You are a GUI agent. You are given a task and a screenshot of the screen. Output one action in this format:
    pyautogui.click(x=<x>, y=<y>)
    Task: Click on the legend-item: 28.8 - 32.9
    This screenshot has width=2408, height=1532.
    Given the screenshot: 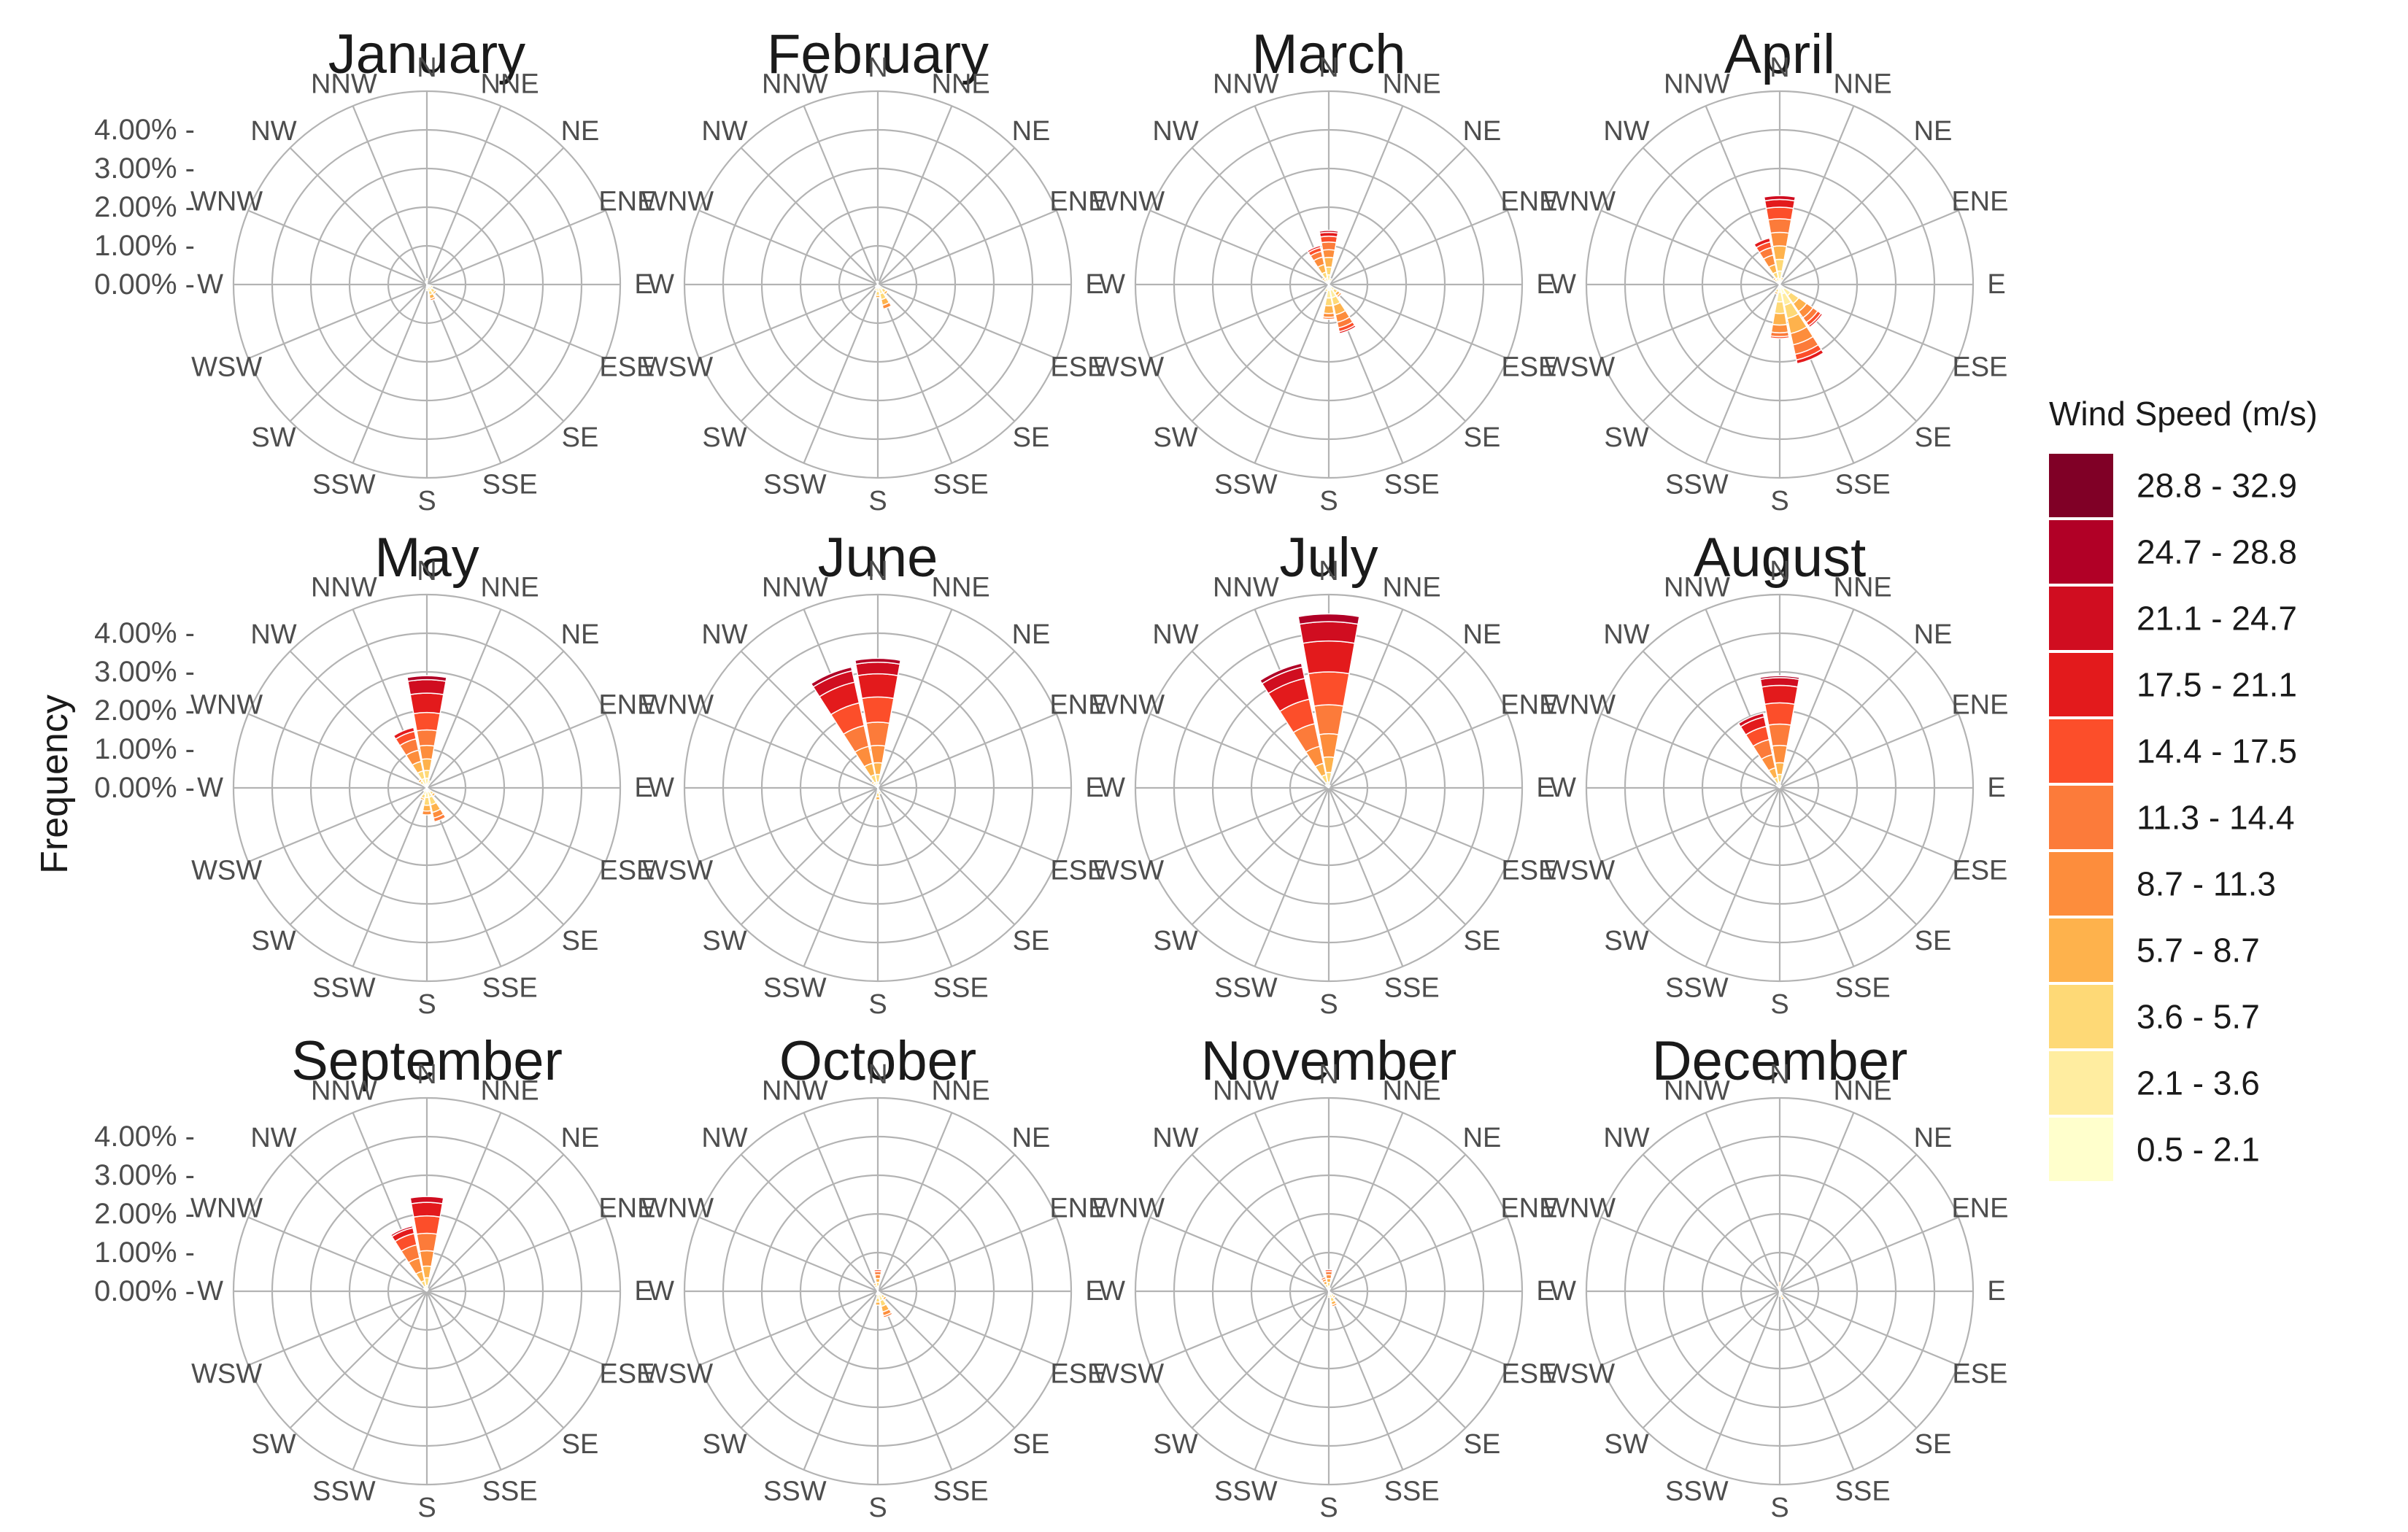 What is the action you would take?
    pyautogui.click(x=2173, y=485)
    